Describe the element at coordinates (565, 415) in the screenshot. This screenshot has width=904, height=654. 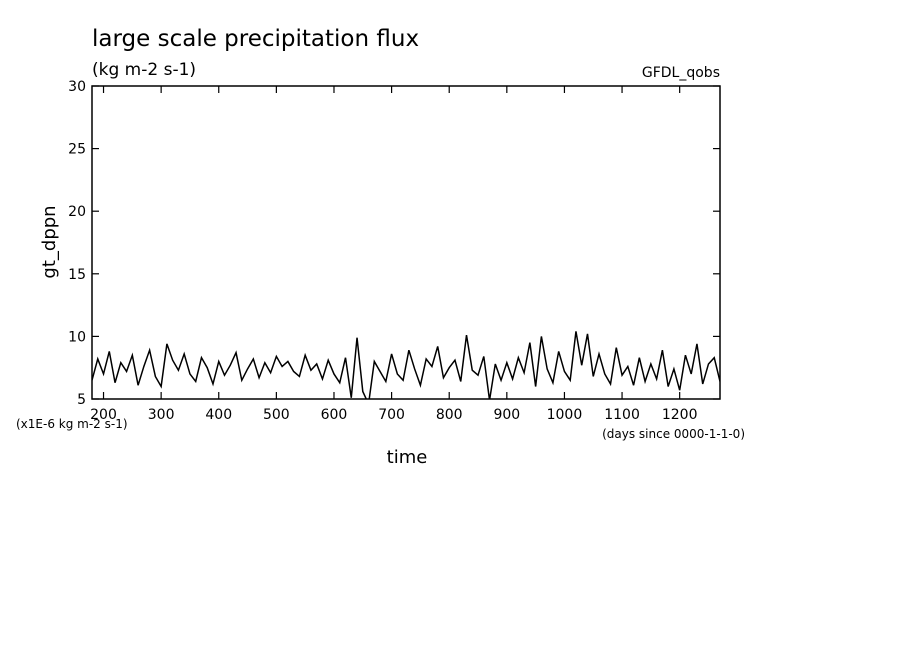
I see `x-tick-label: 1000` at that location.